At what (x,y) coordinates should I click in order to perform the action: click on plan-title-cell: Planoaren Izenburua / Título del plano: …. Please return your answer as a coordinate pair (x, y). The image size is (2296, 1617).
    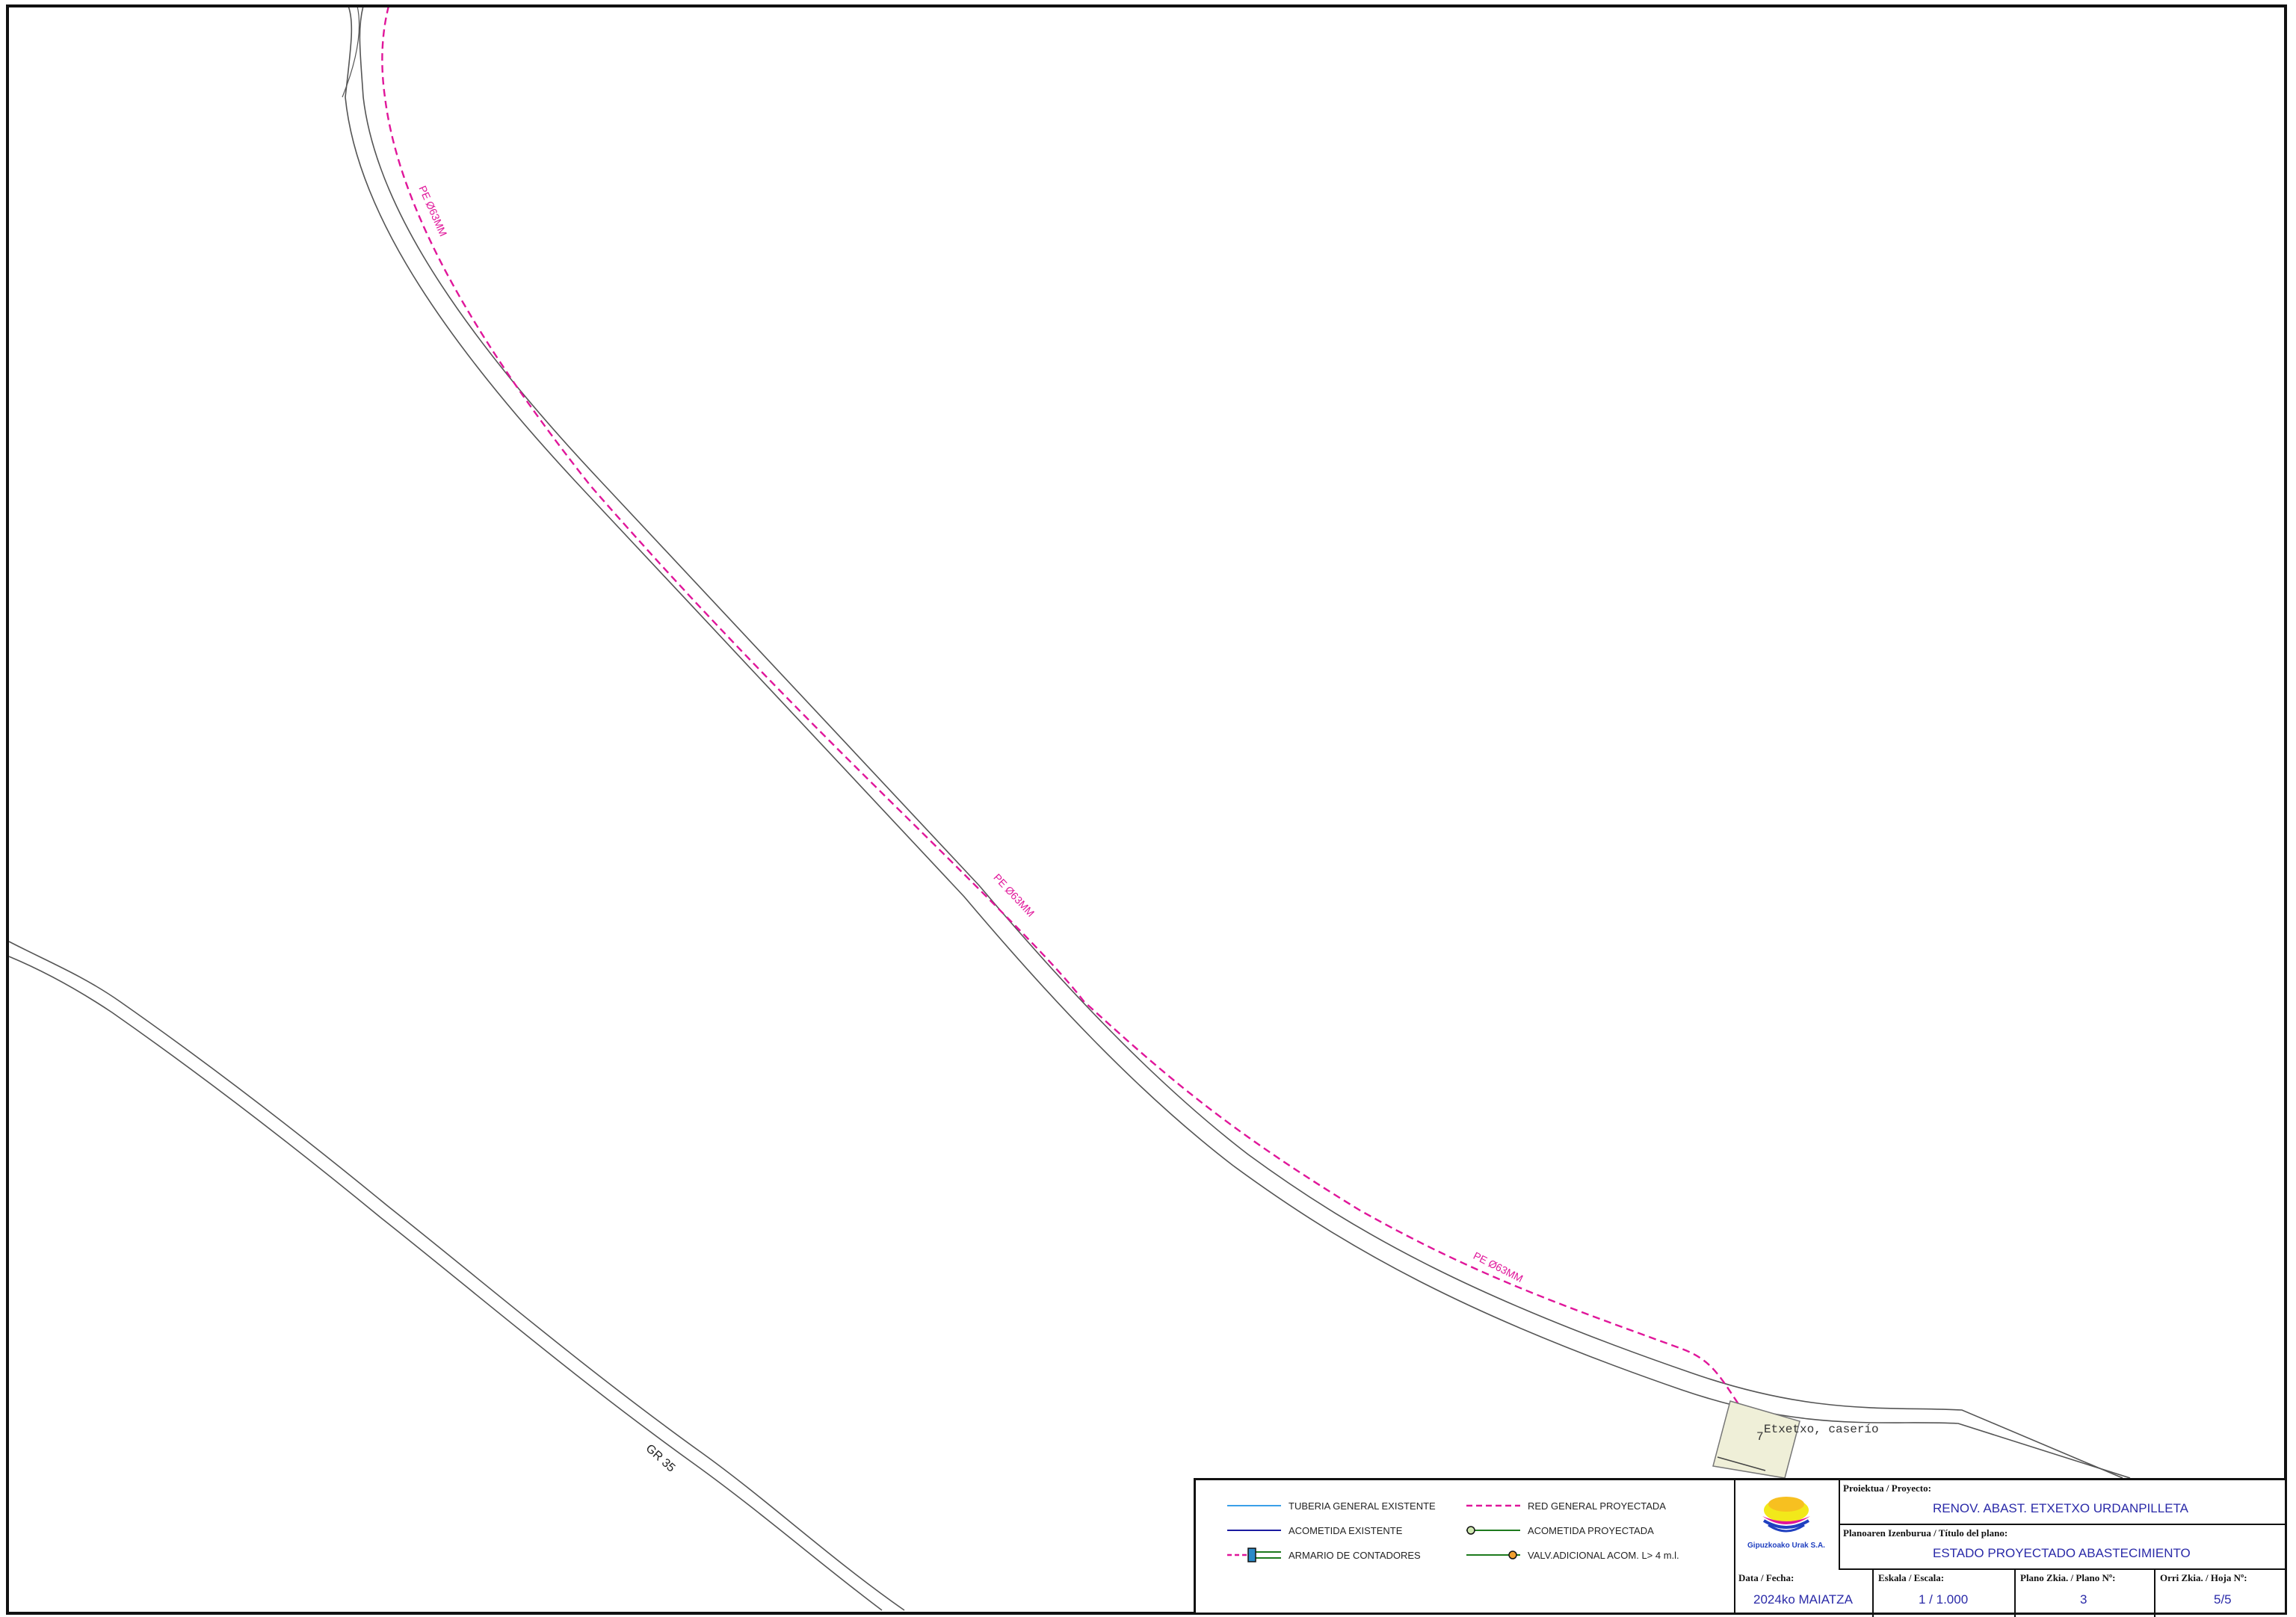
    Looking at the image, I should click on (2063, 1547).